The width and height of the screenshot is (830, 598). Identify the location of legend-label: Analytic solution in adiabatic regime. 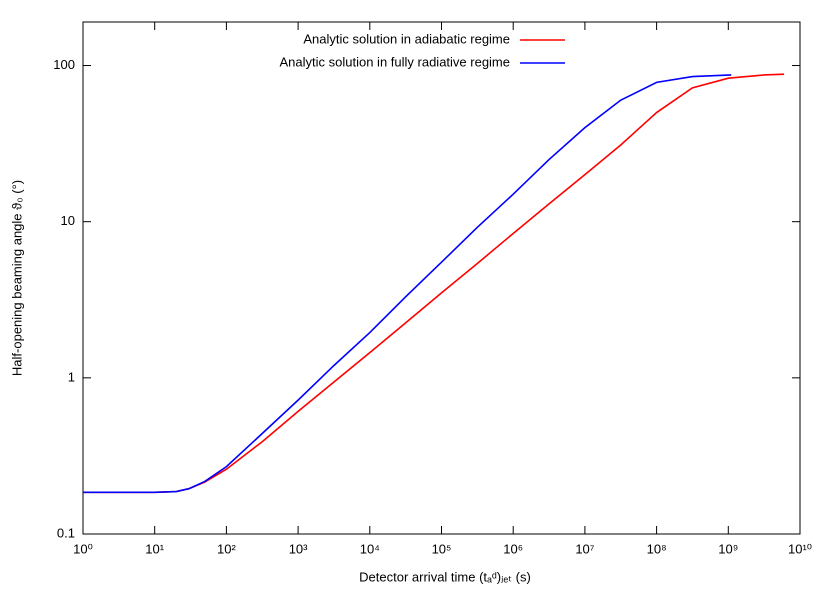
(406, 38).